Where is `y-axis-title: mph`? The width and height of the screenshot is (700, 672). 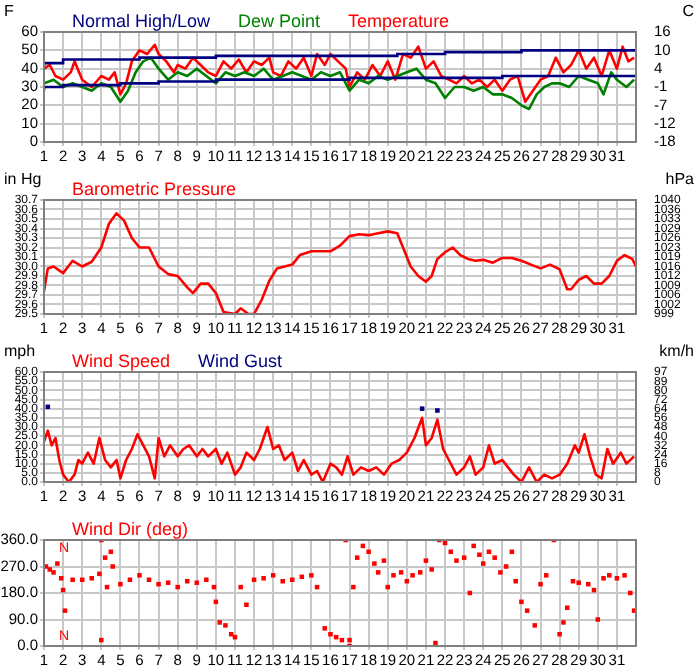 y-axis-title: mph is located at coordinates (20, 351).